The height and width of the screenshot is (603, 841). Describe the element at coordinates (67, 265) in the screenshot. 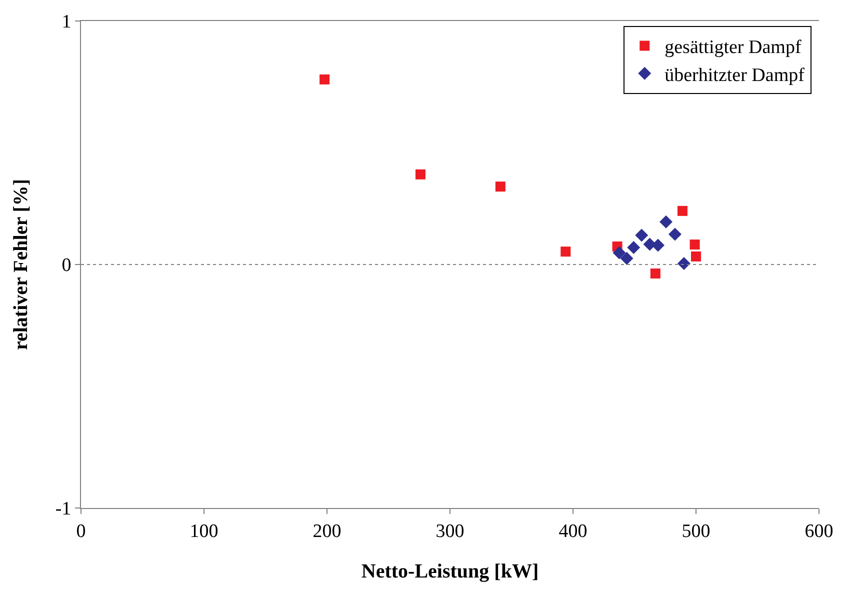

I see `y-tick-label: 0` at that location.